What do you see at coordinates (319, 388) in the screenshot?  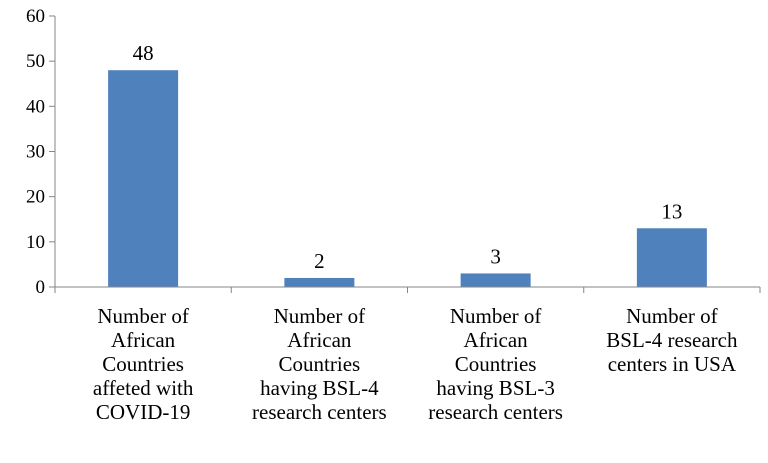 I see `x-category-label: having BSL-4` at bounding box center [319, 388].